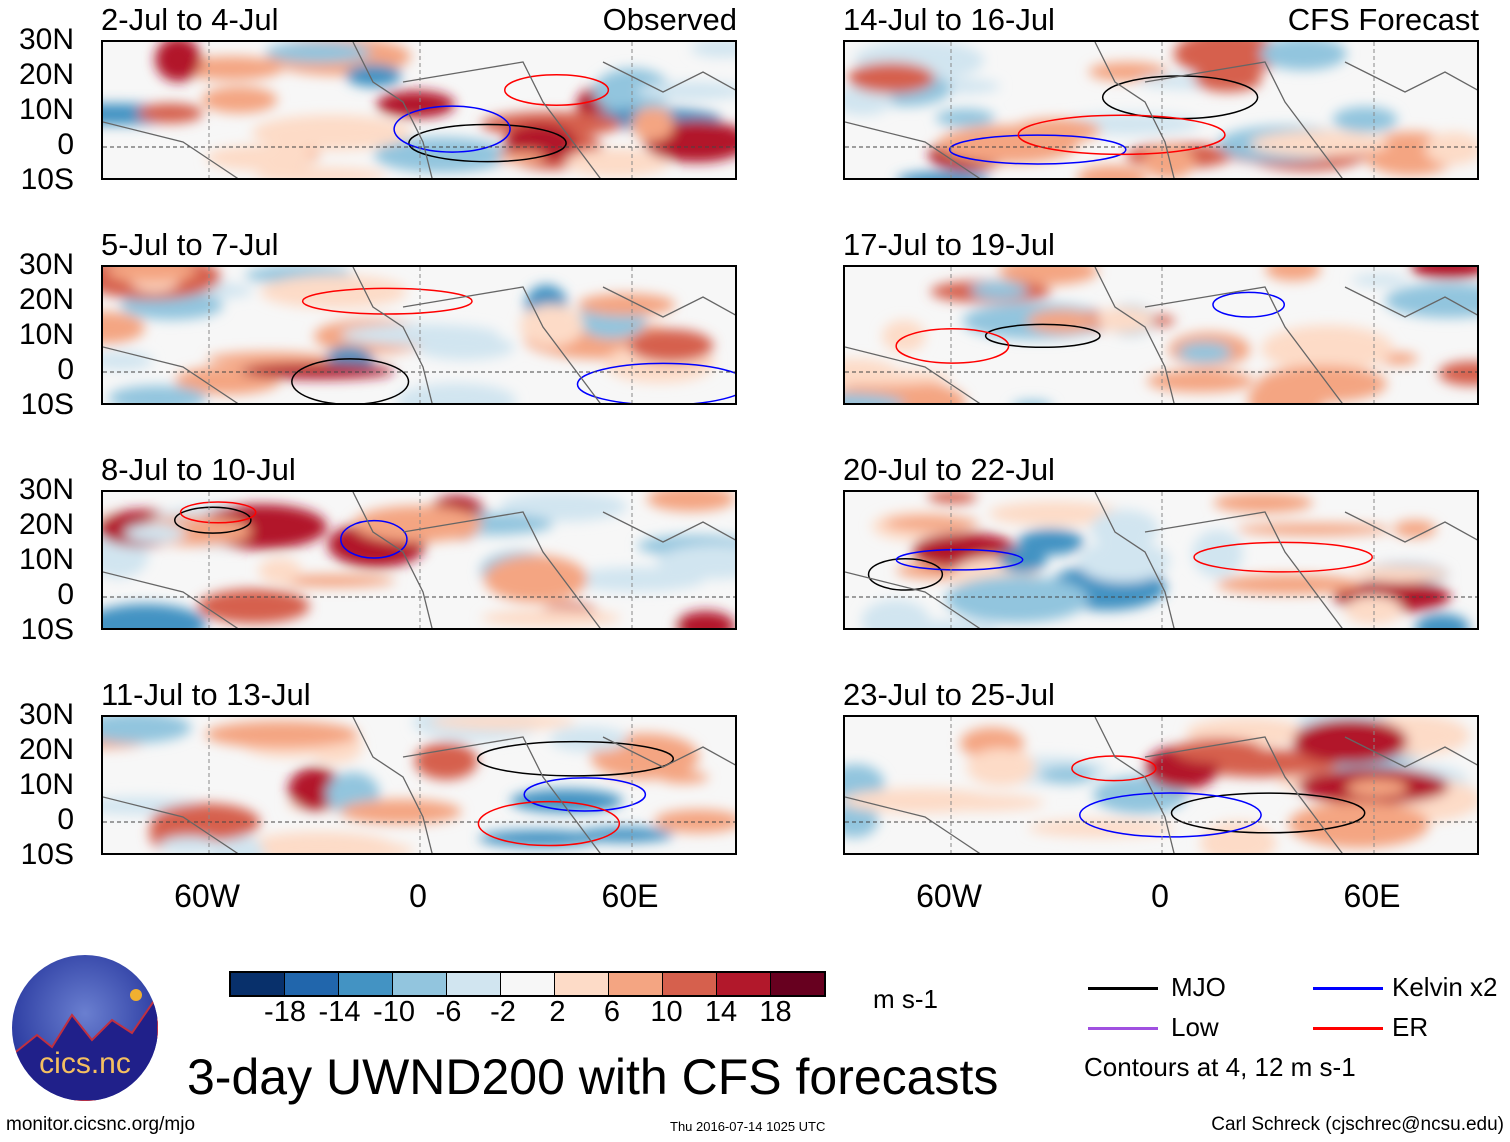 The height and width of the screenshot is (1142, 1510). What do you see at coordinates (46, 299) in the screenshot?
I see `lat-label: 20N` at bounding box center [46, 299].